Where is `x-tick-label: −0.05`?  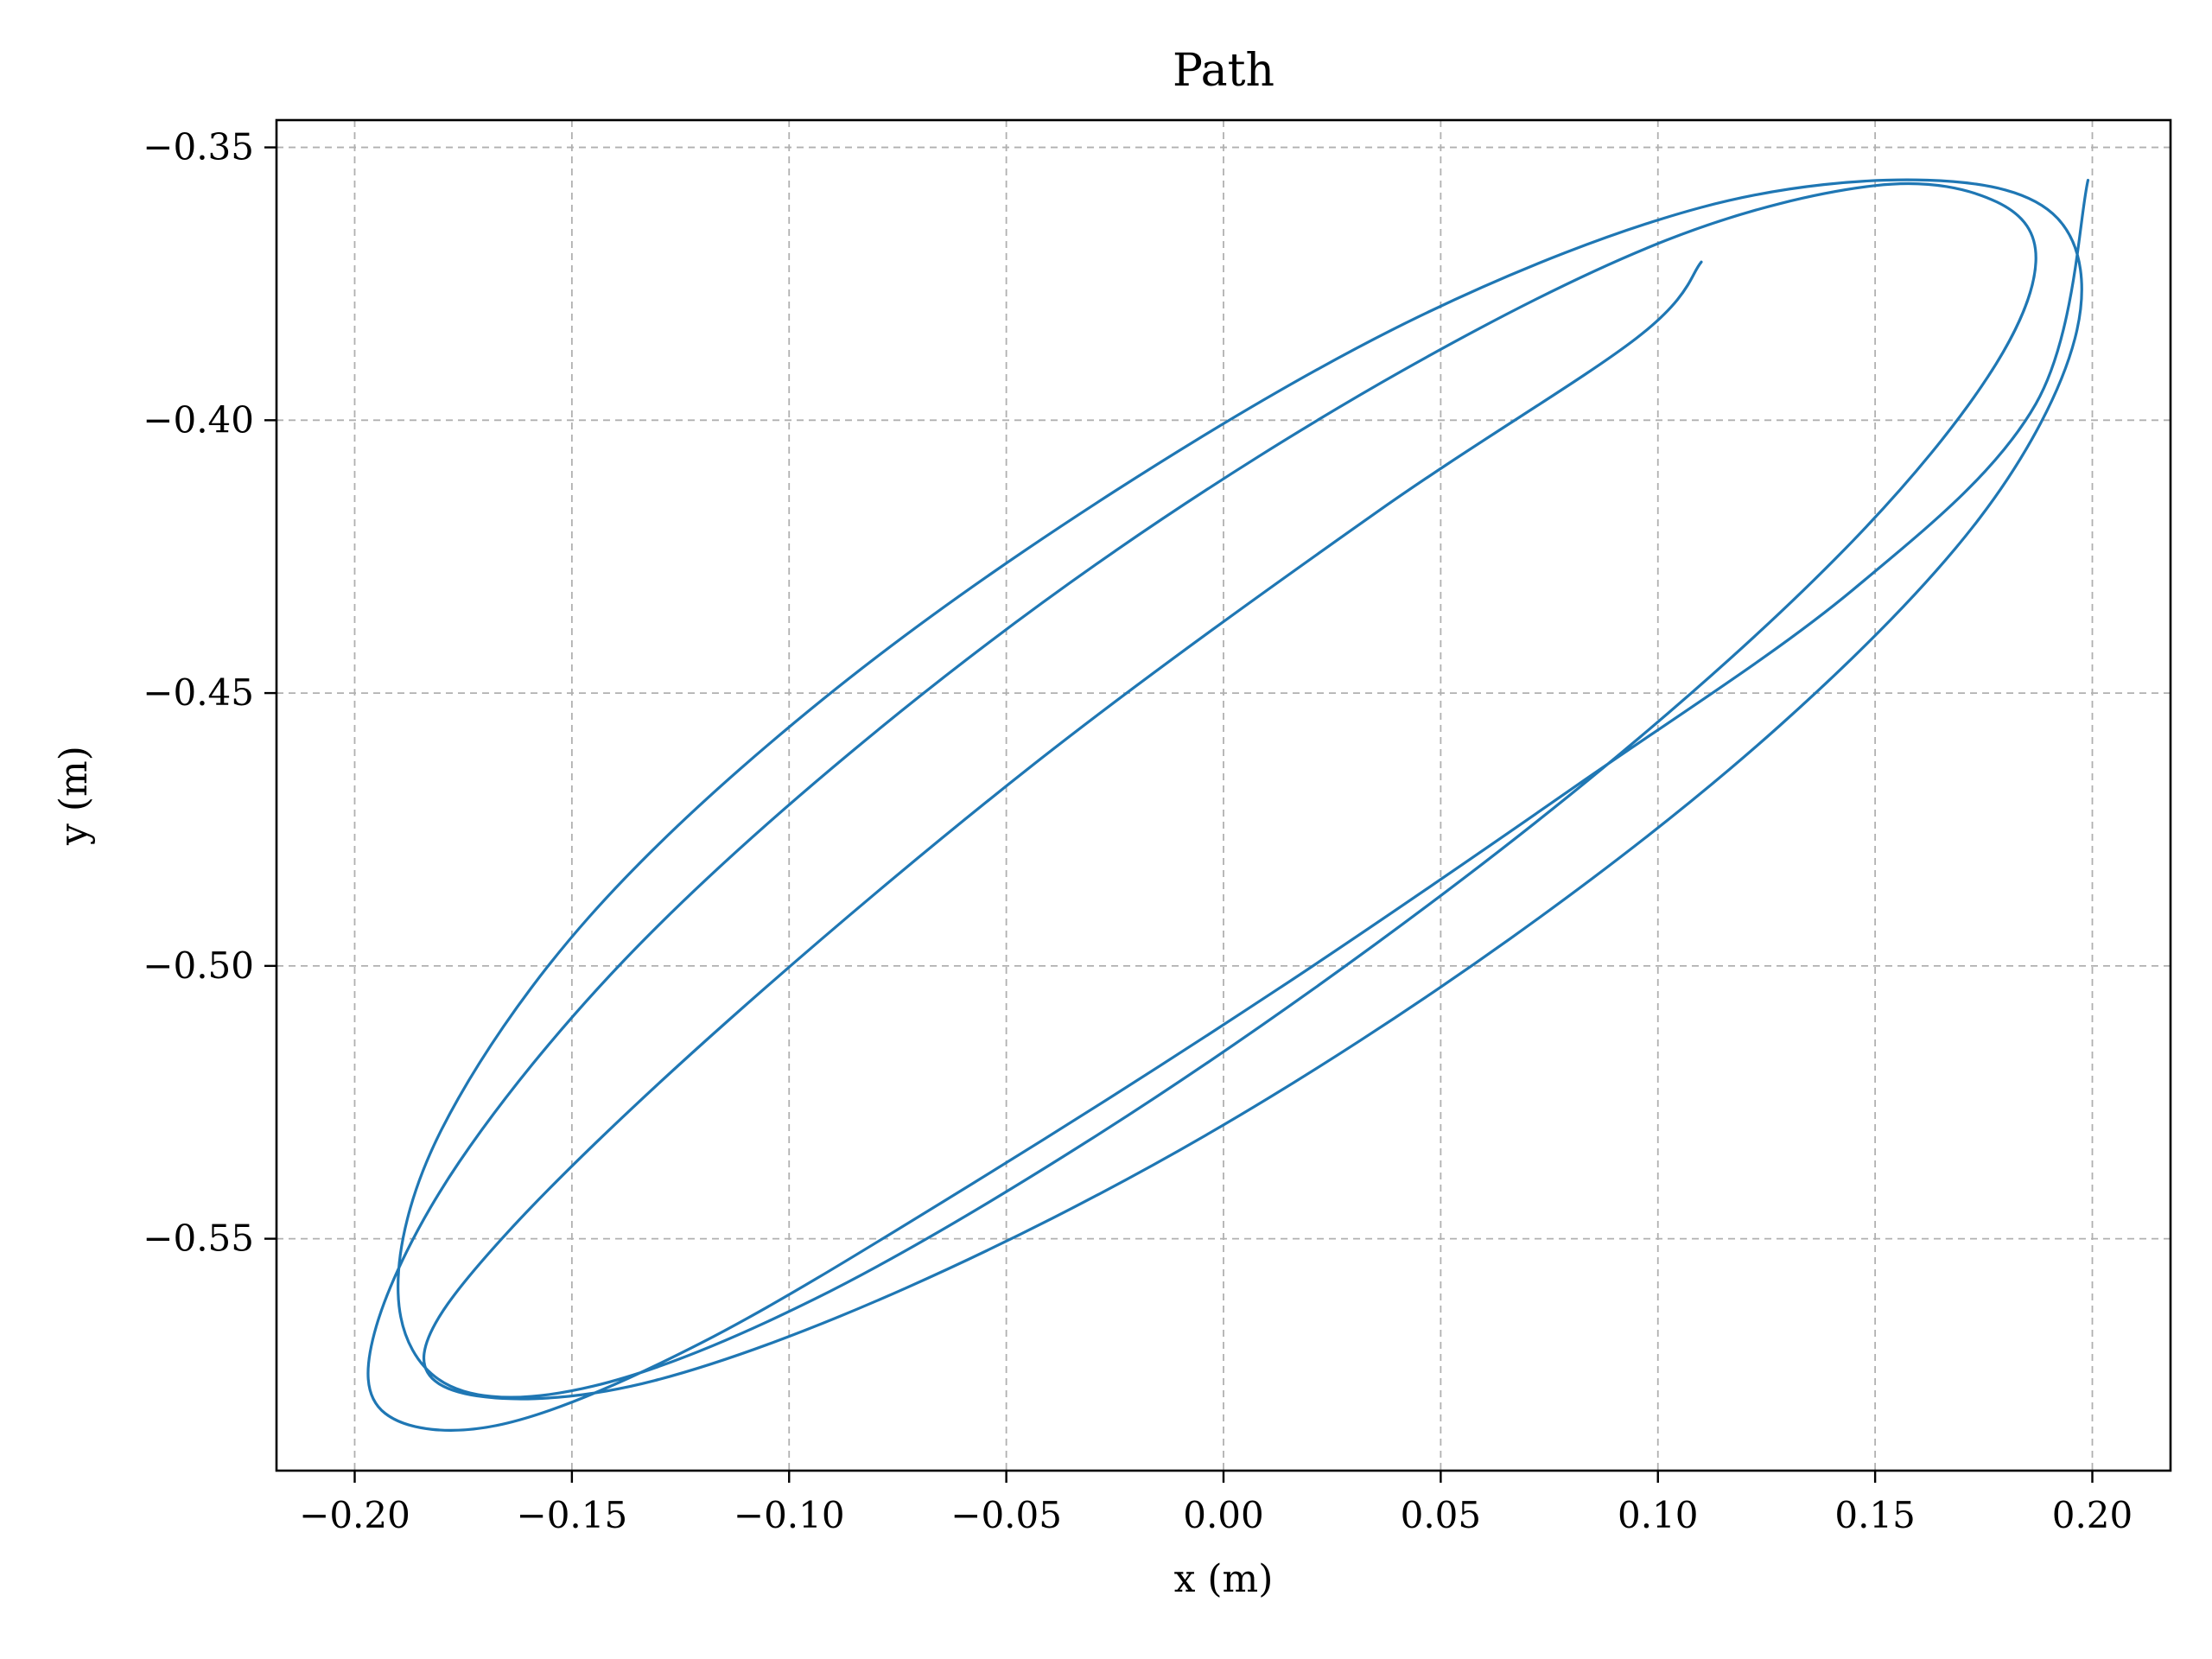
x-tick-label: −0.05 is located at coordinates (1006, 1515).